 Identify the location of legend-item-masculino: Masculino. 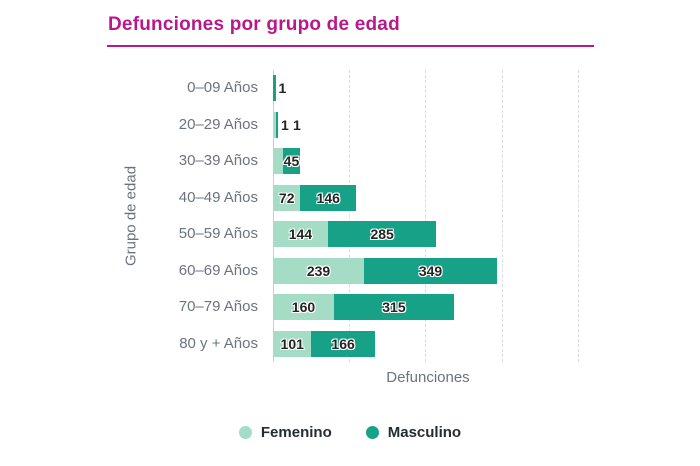
(413, 432).